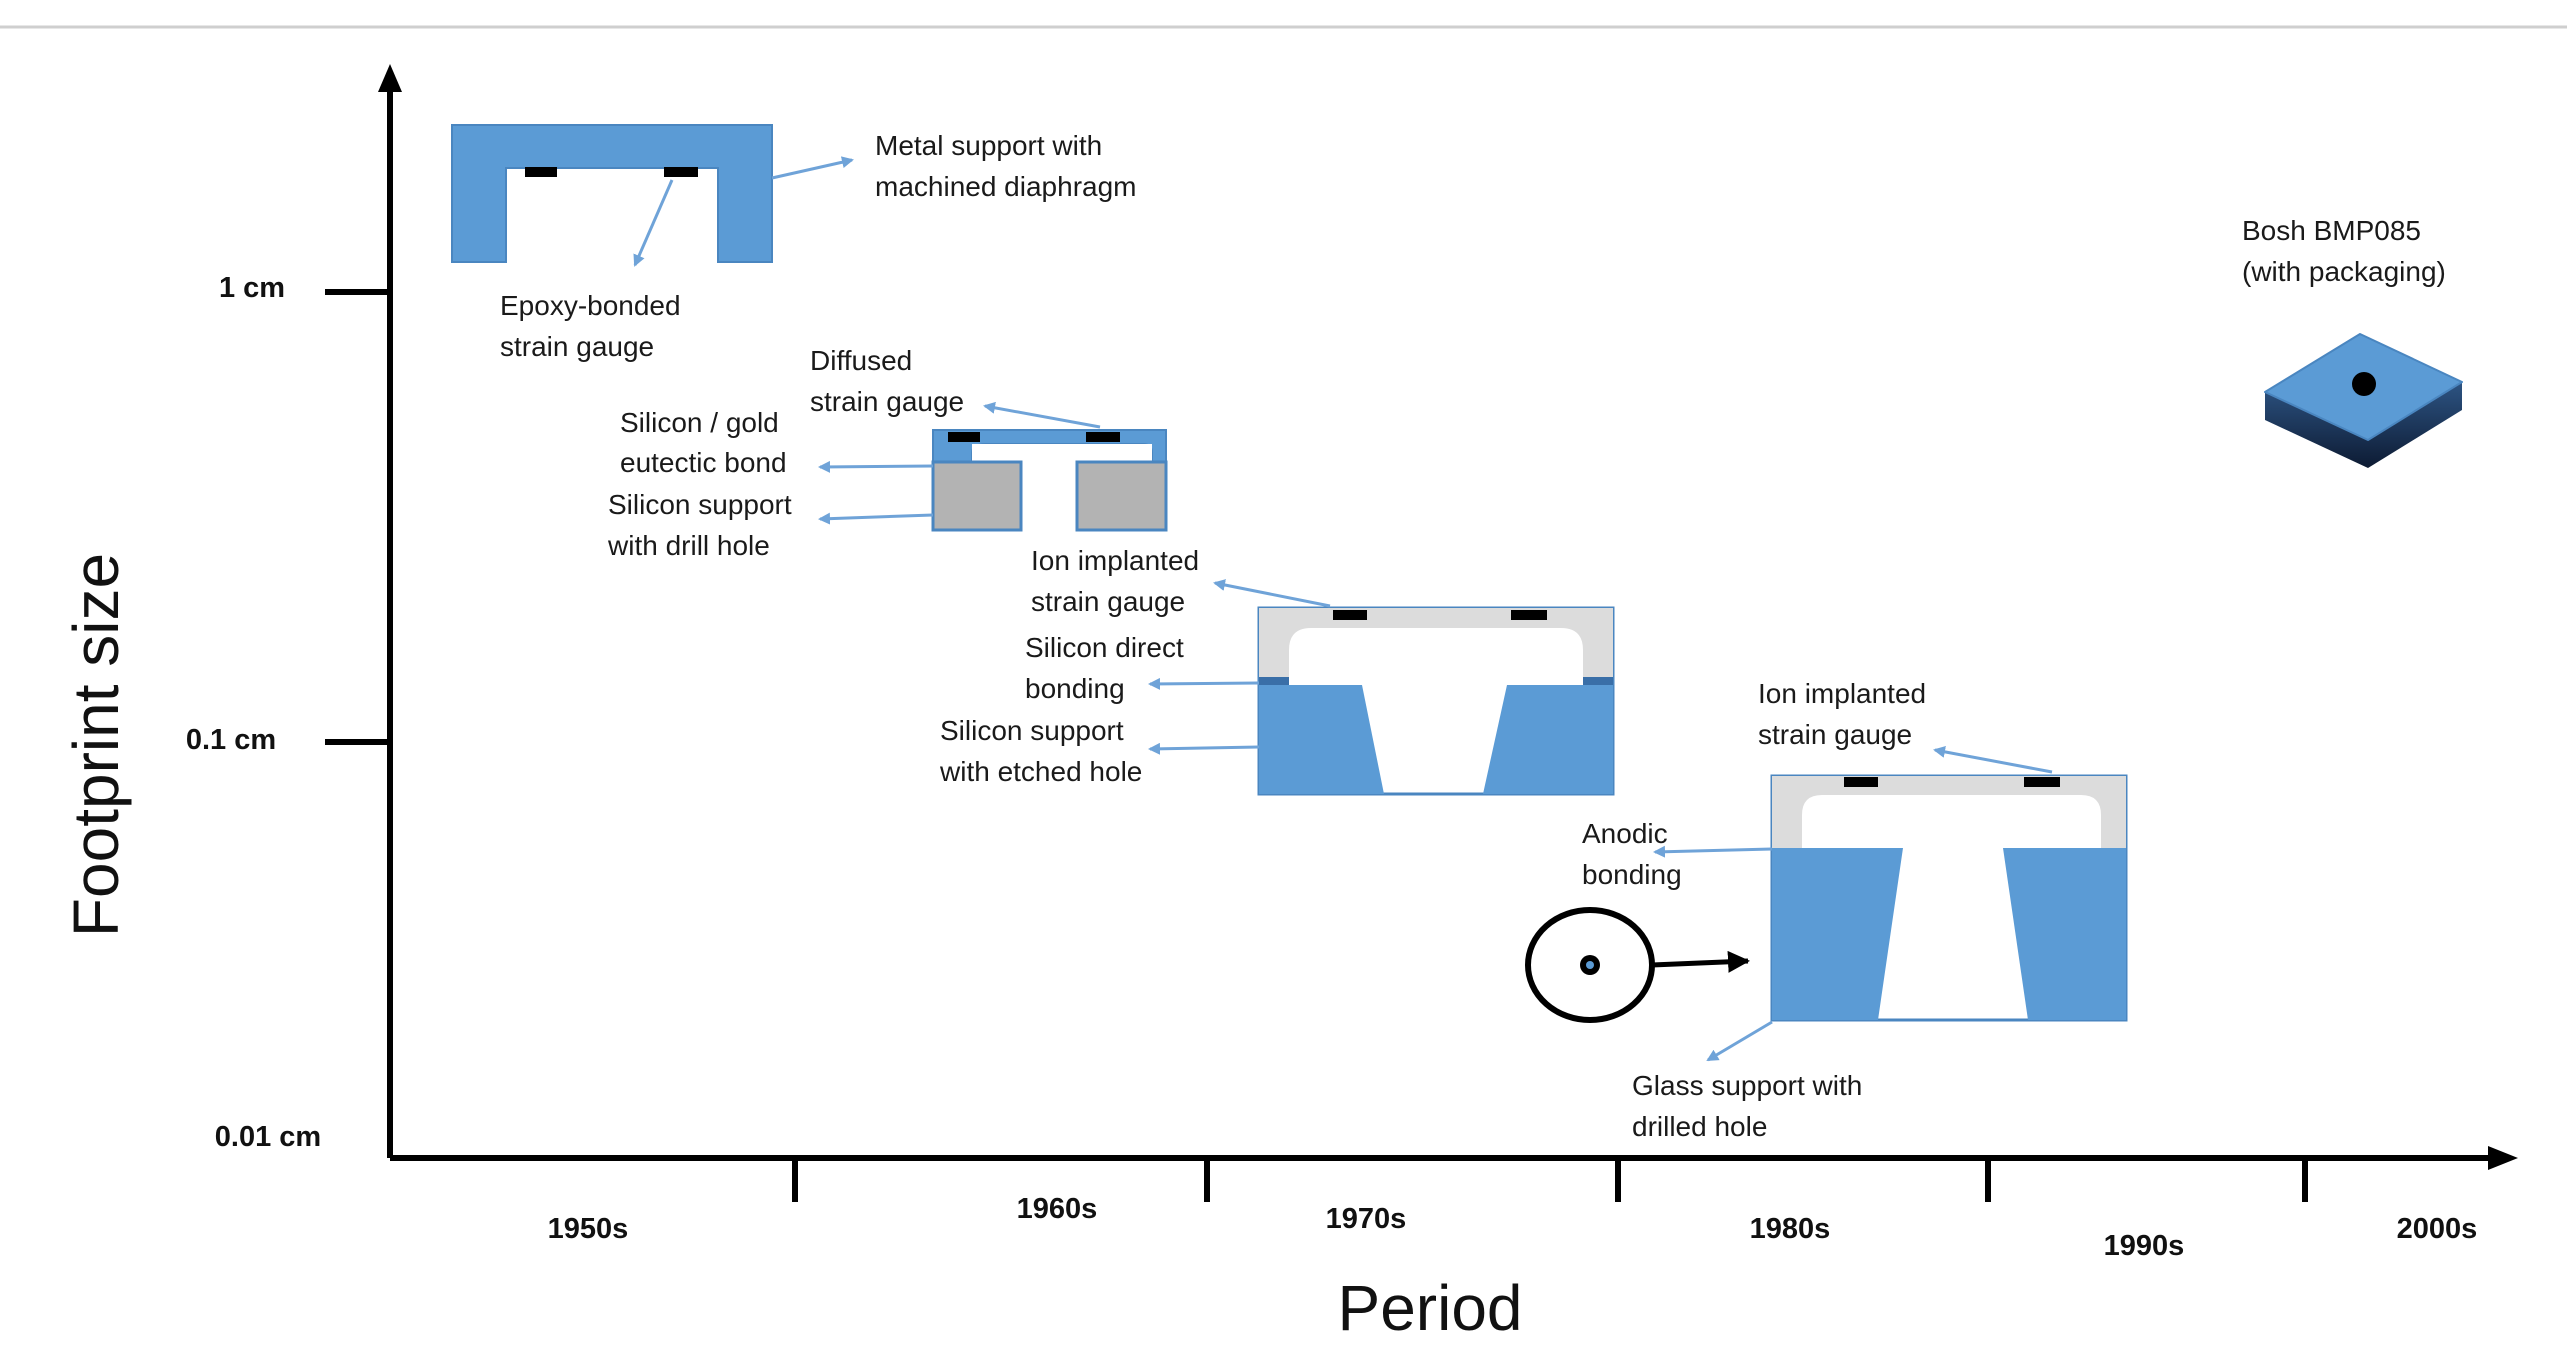 The image size is (2567, 1355). Describe the element at coordinates (1430, 1308) in the screenshot. I see `x-axis-title: Period` at that location.